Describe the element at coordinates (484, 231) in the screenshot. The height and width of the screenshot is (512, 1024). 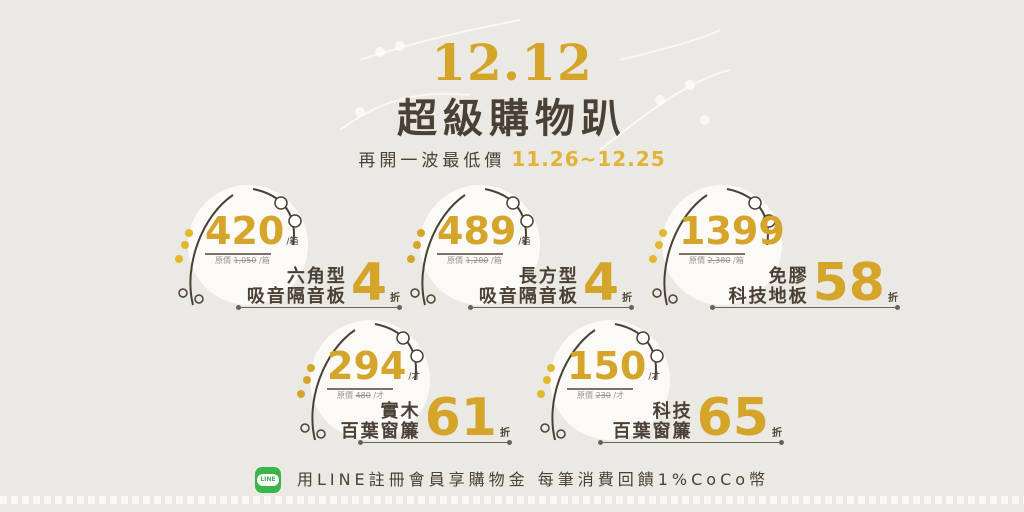
I see `sale-price: 489/箱` at that location.